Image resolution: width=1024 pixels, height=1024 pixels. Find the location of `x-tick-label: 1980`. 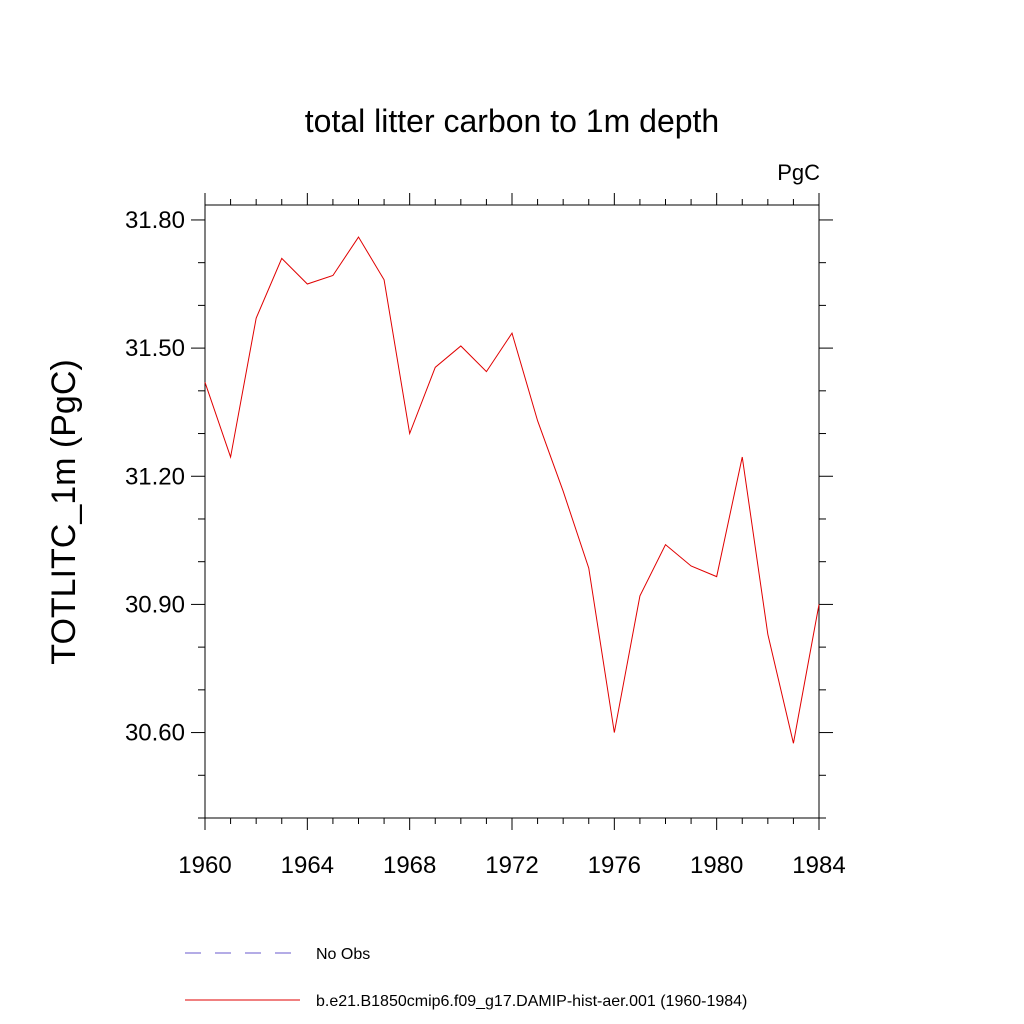

x-tick-label: 1980 is located at coordinates (716, 865).